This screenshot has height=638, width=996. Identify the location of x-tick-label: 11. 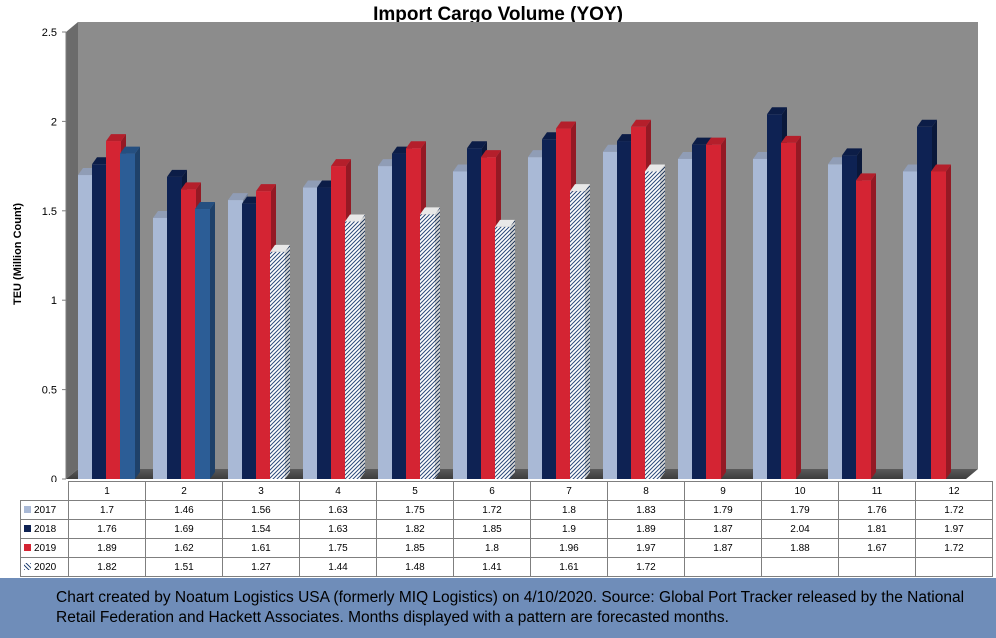
(877, 491).